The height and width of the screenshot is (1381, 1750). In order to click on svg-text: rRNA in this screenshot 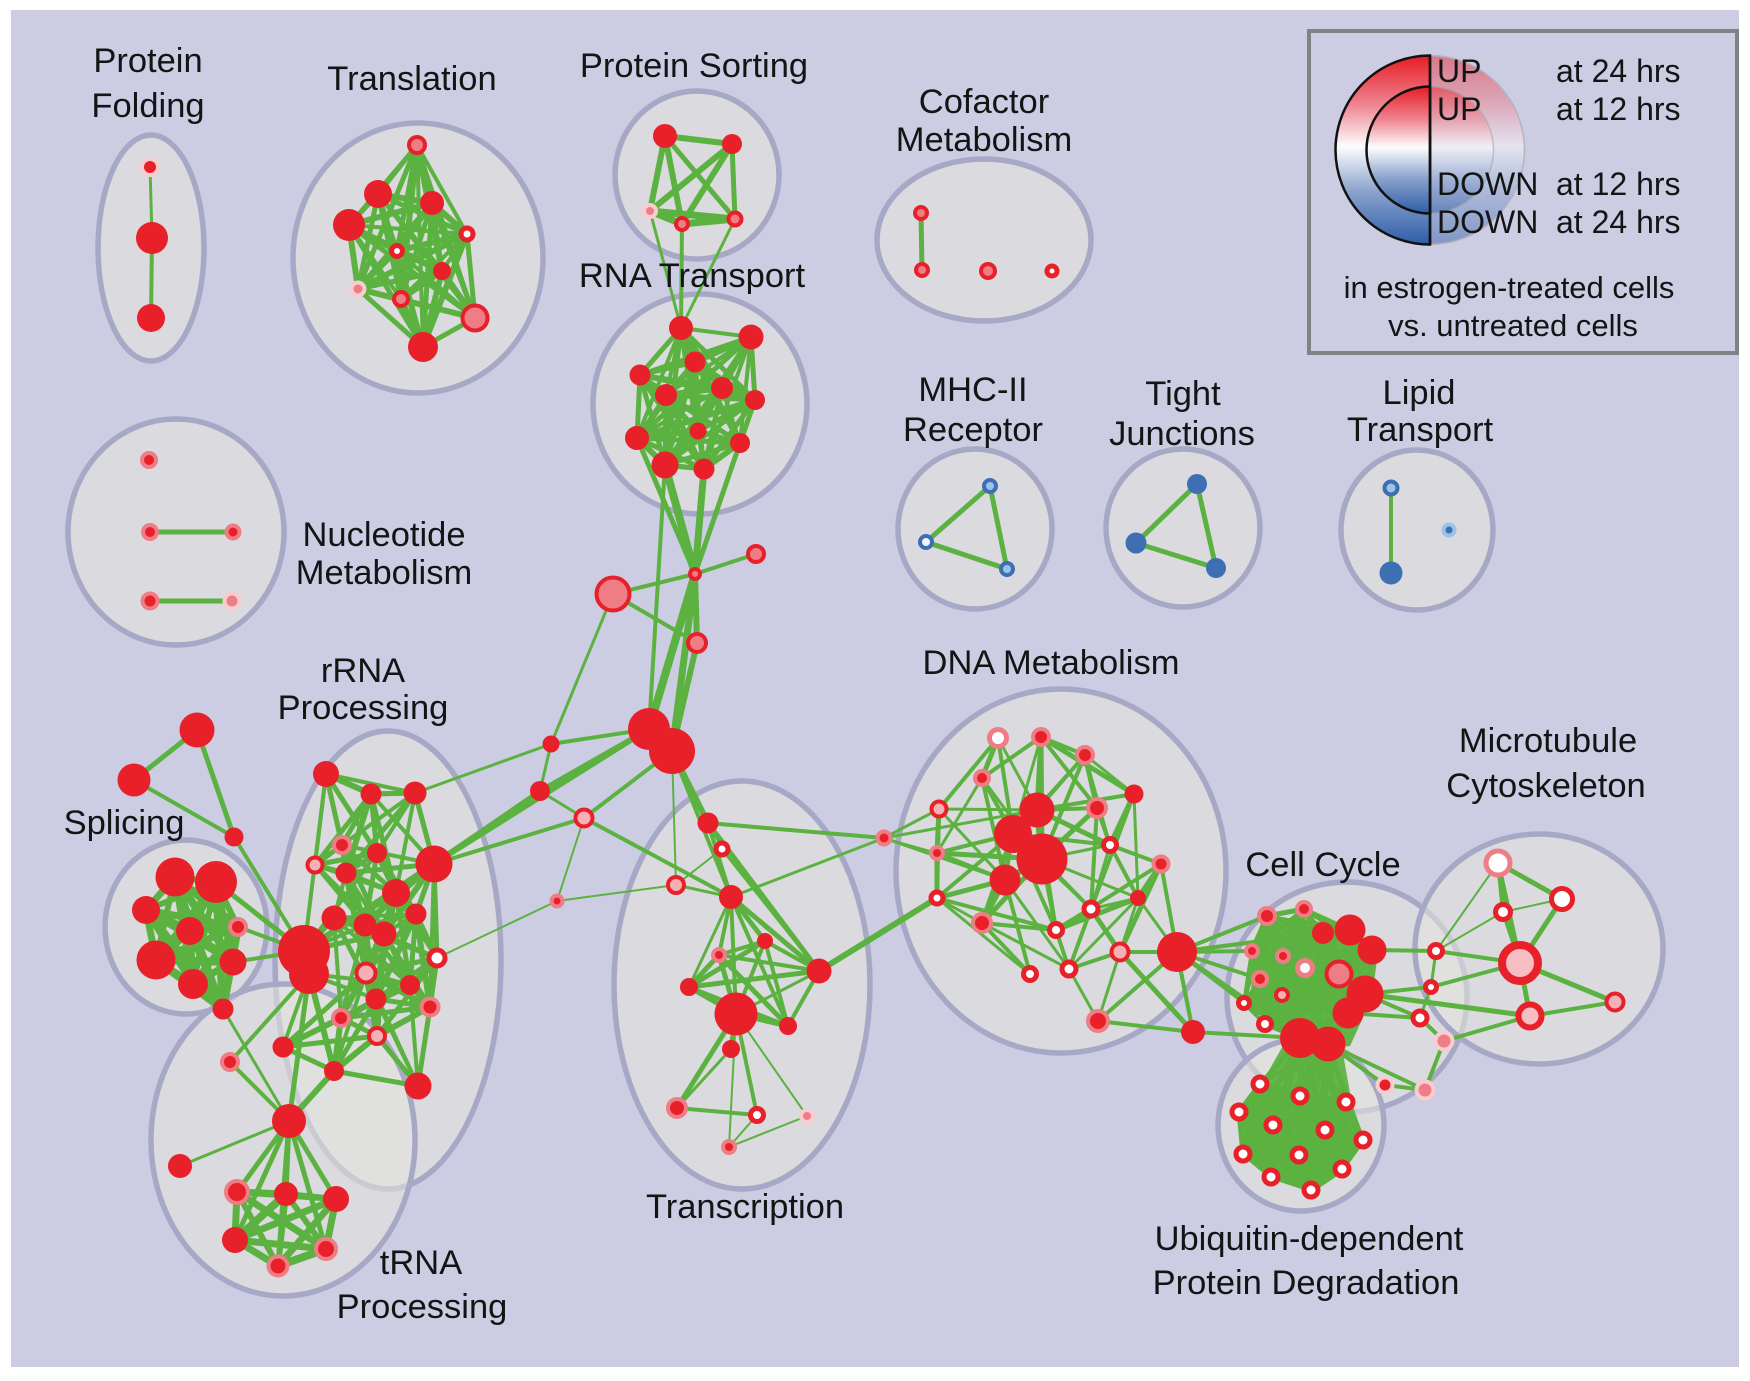, I will do `click(363, 671)`.